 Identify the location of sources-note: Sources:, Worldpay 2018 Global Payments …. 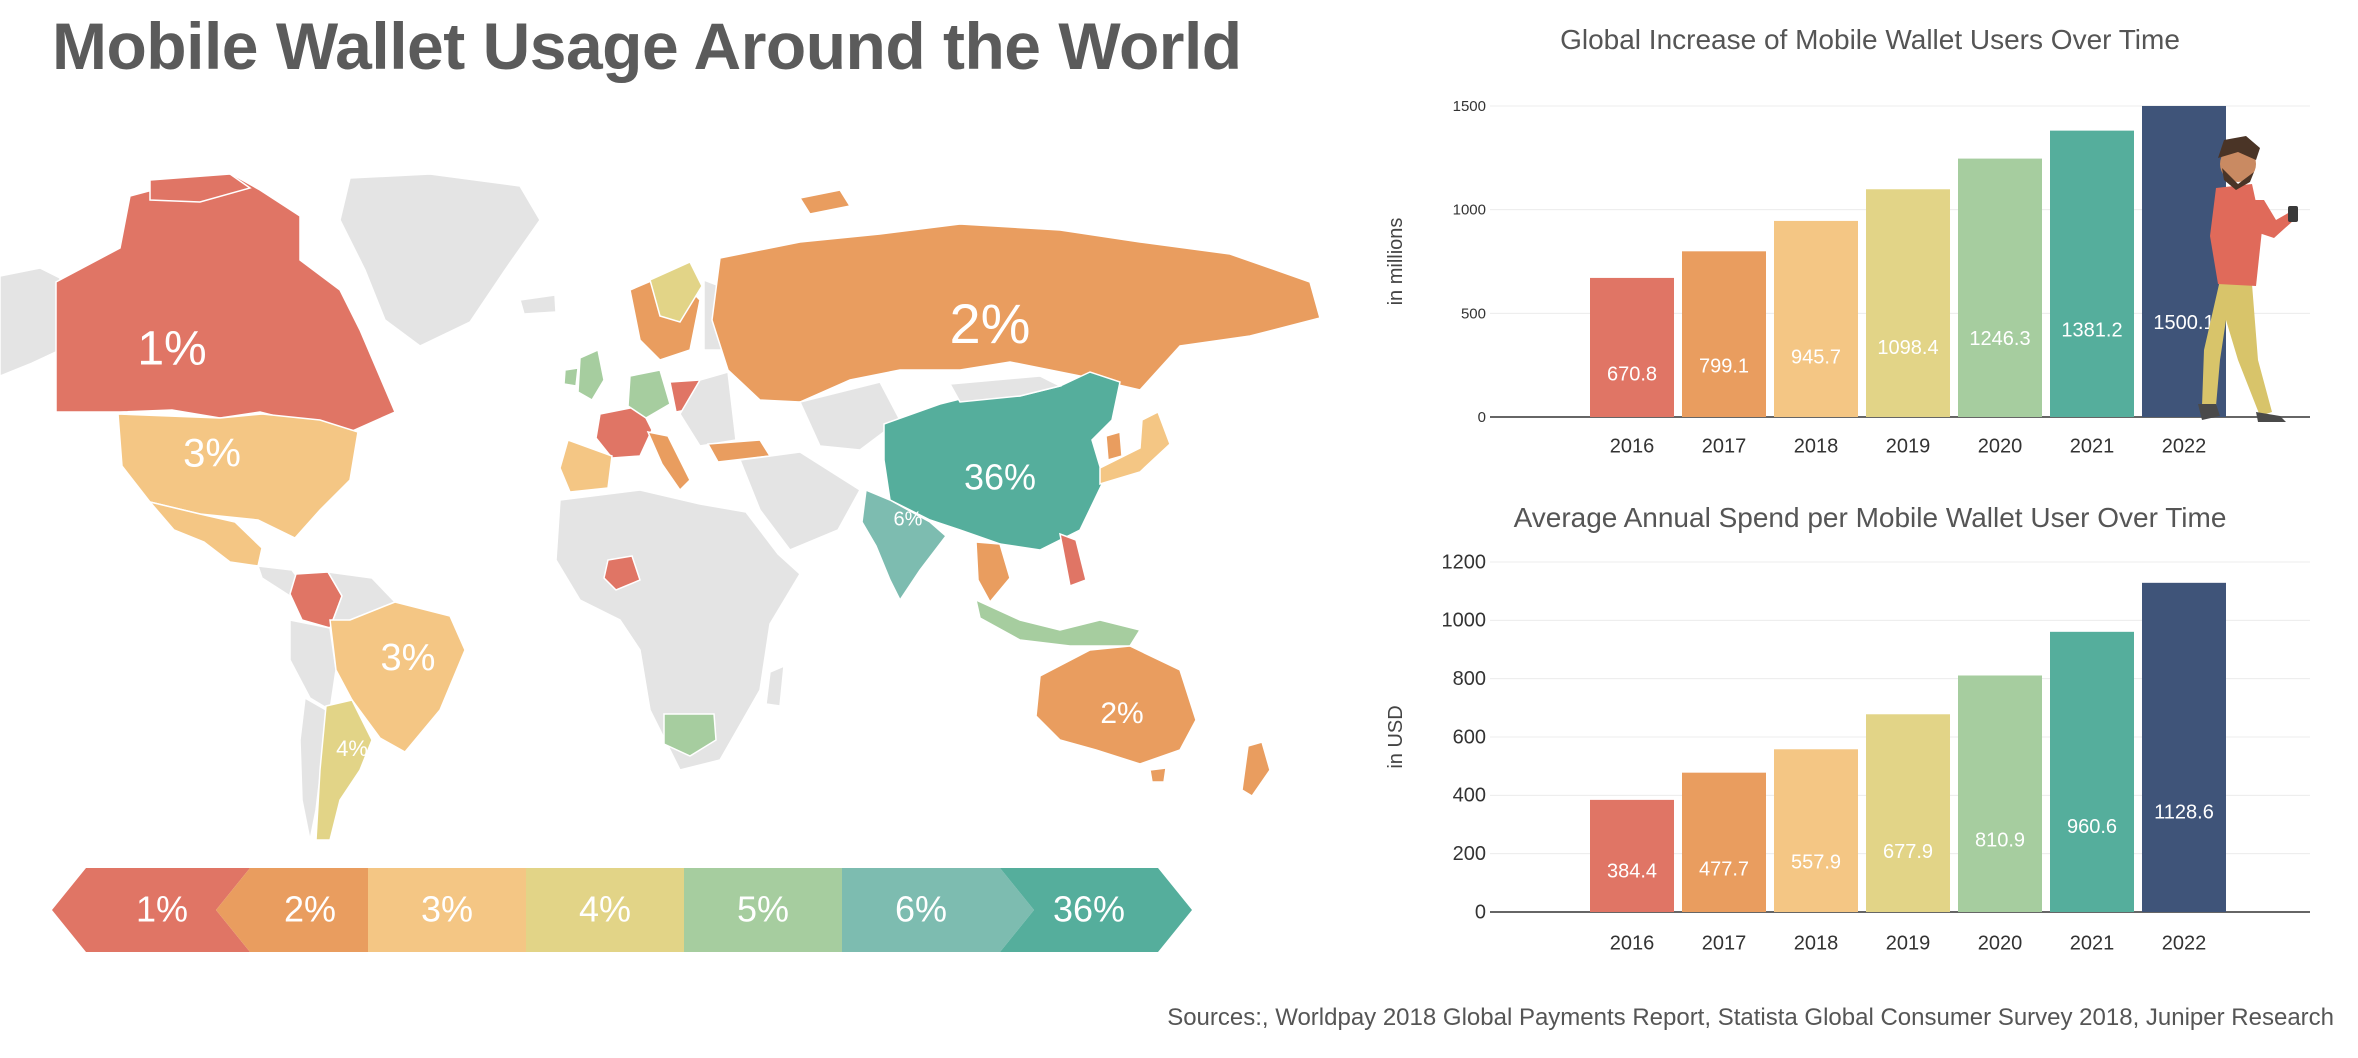
(1750, 1017).